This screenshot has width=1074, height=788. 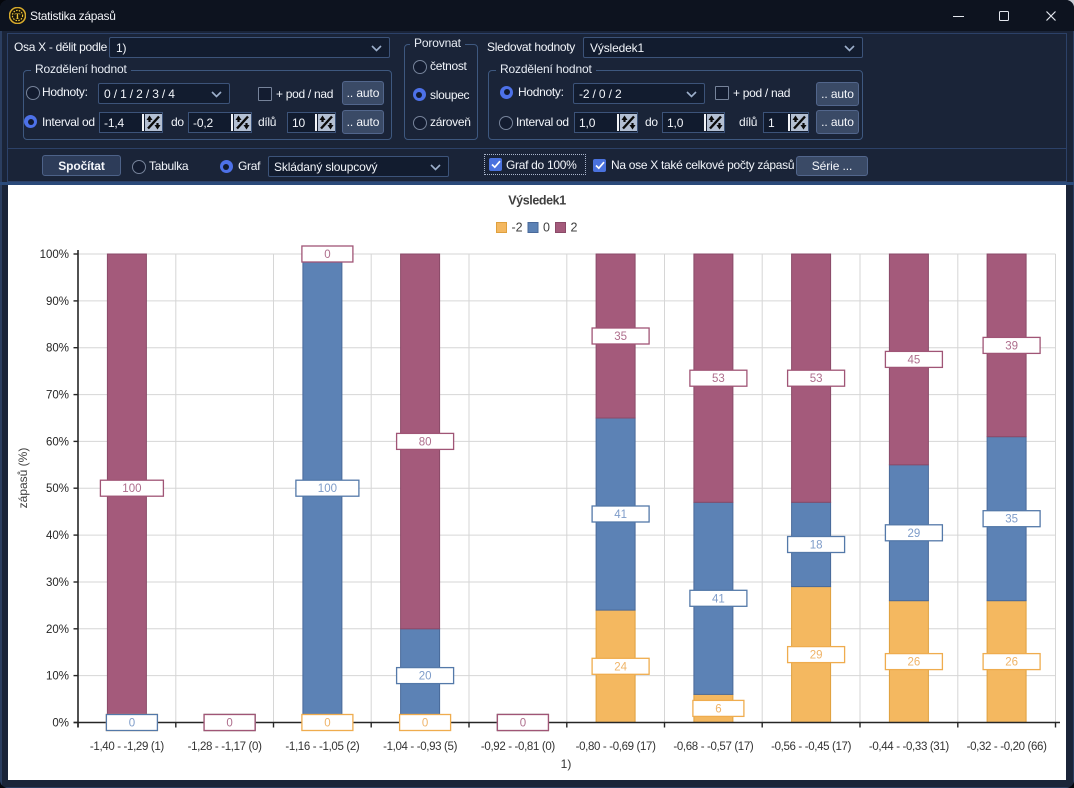 I want to click on svg-text: -1,40 - -1,29 (1), so click(x=127, y=747).